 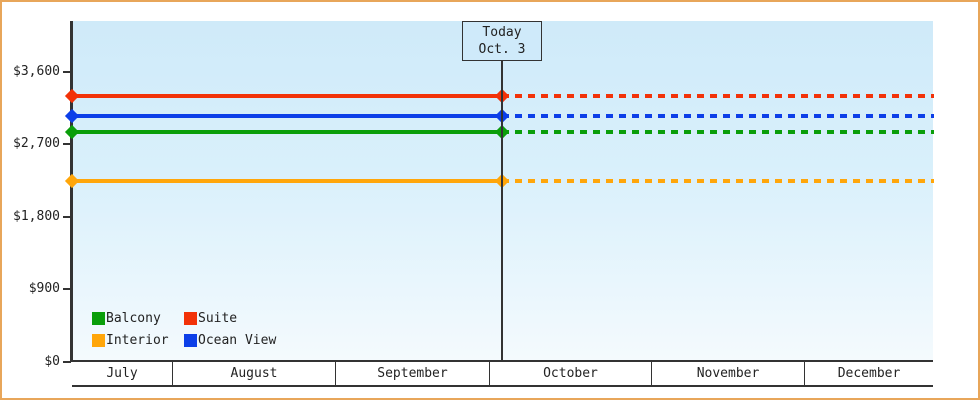 What do you see at coordinates (718, 116) in the screenshot?
I see `series-line-projected-ocean-view` at bounding box center [718, 116].